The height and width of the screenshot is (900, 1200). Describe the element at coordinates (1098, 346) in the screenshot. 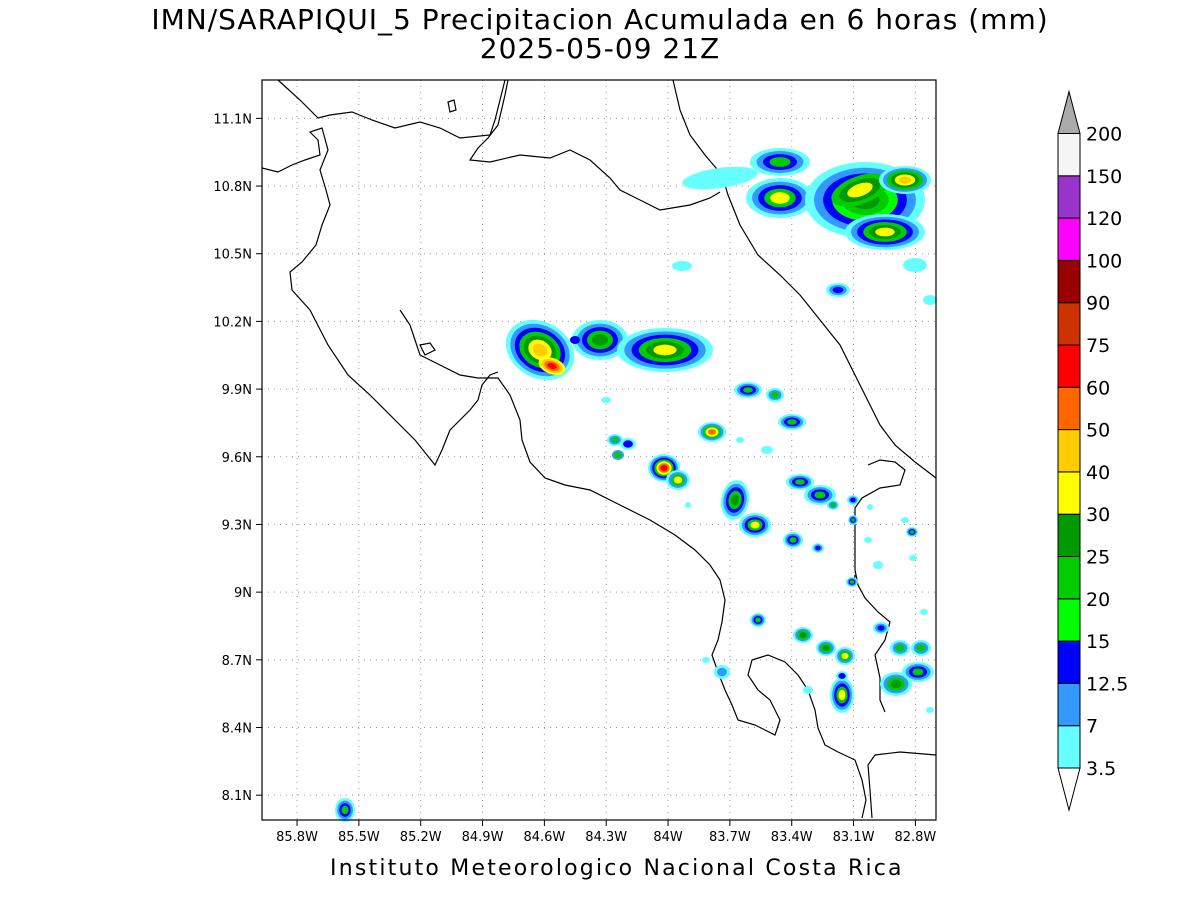

I see `legend-label: 75` at that location.